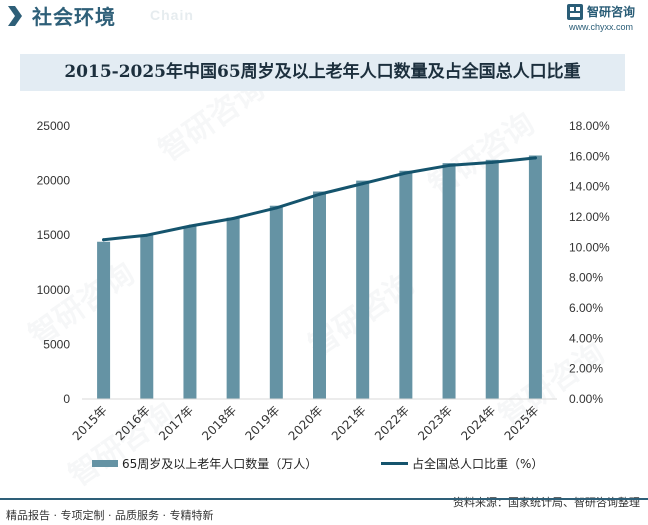 This screenshot has width=648, height=525. What do you see at coordinates (220, 464) in the screenshot?
I see `legend-bar-label: 65周岁及以上老年人口数量（万人）` at bounding box center [220, 464].